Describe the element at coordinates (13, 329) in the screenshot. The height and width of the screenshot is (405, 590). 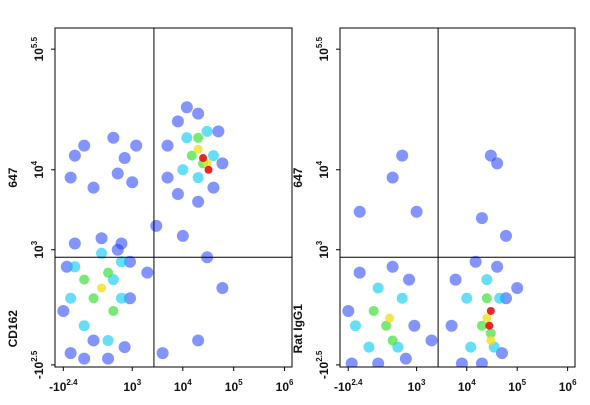
I see `y-label: CD162` at that location.